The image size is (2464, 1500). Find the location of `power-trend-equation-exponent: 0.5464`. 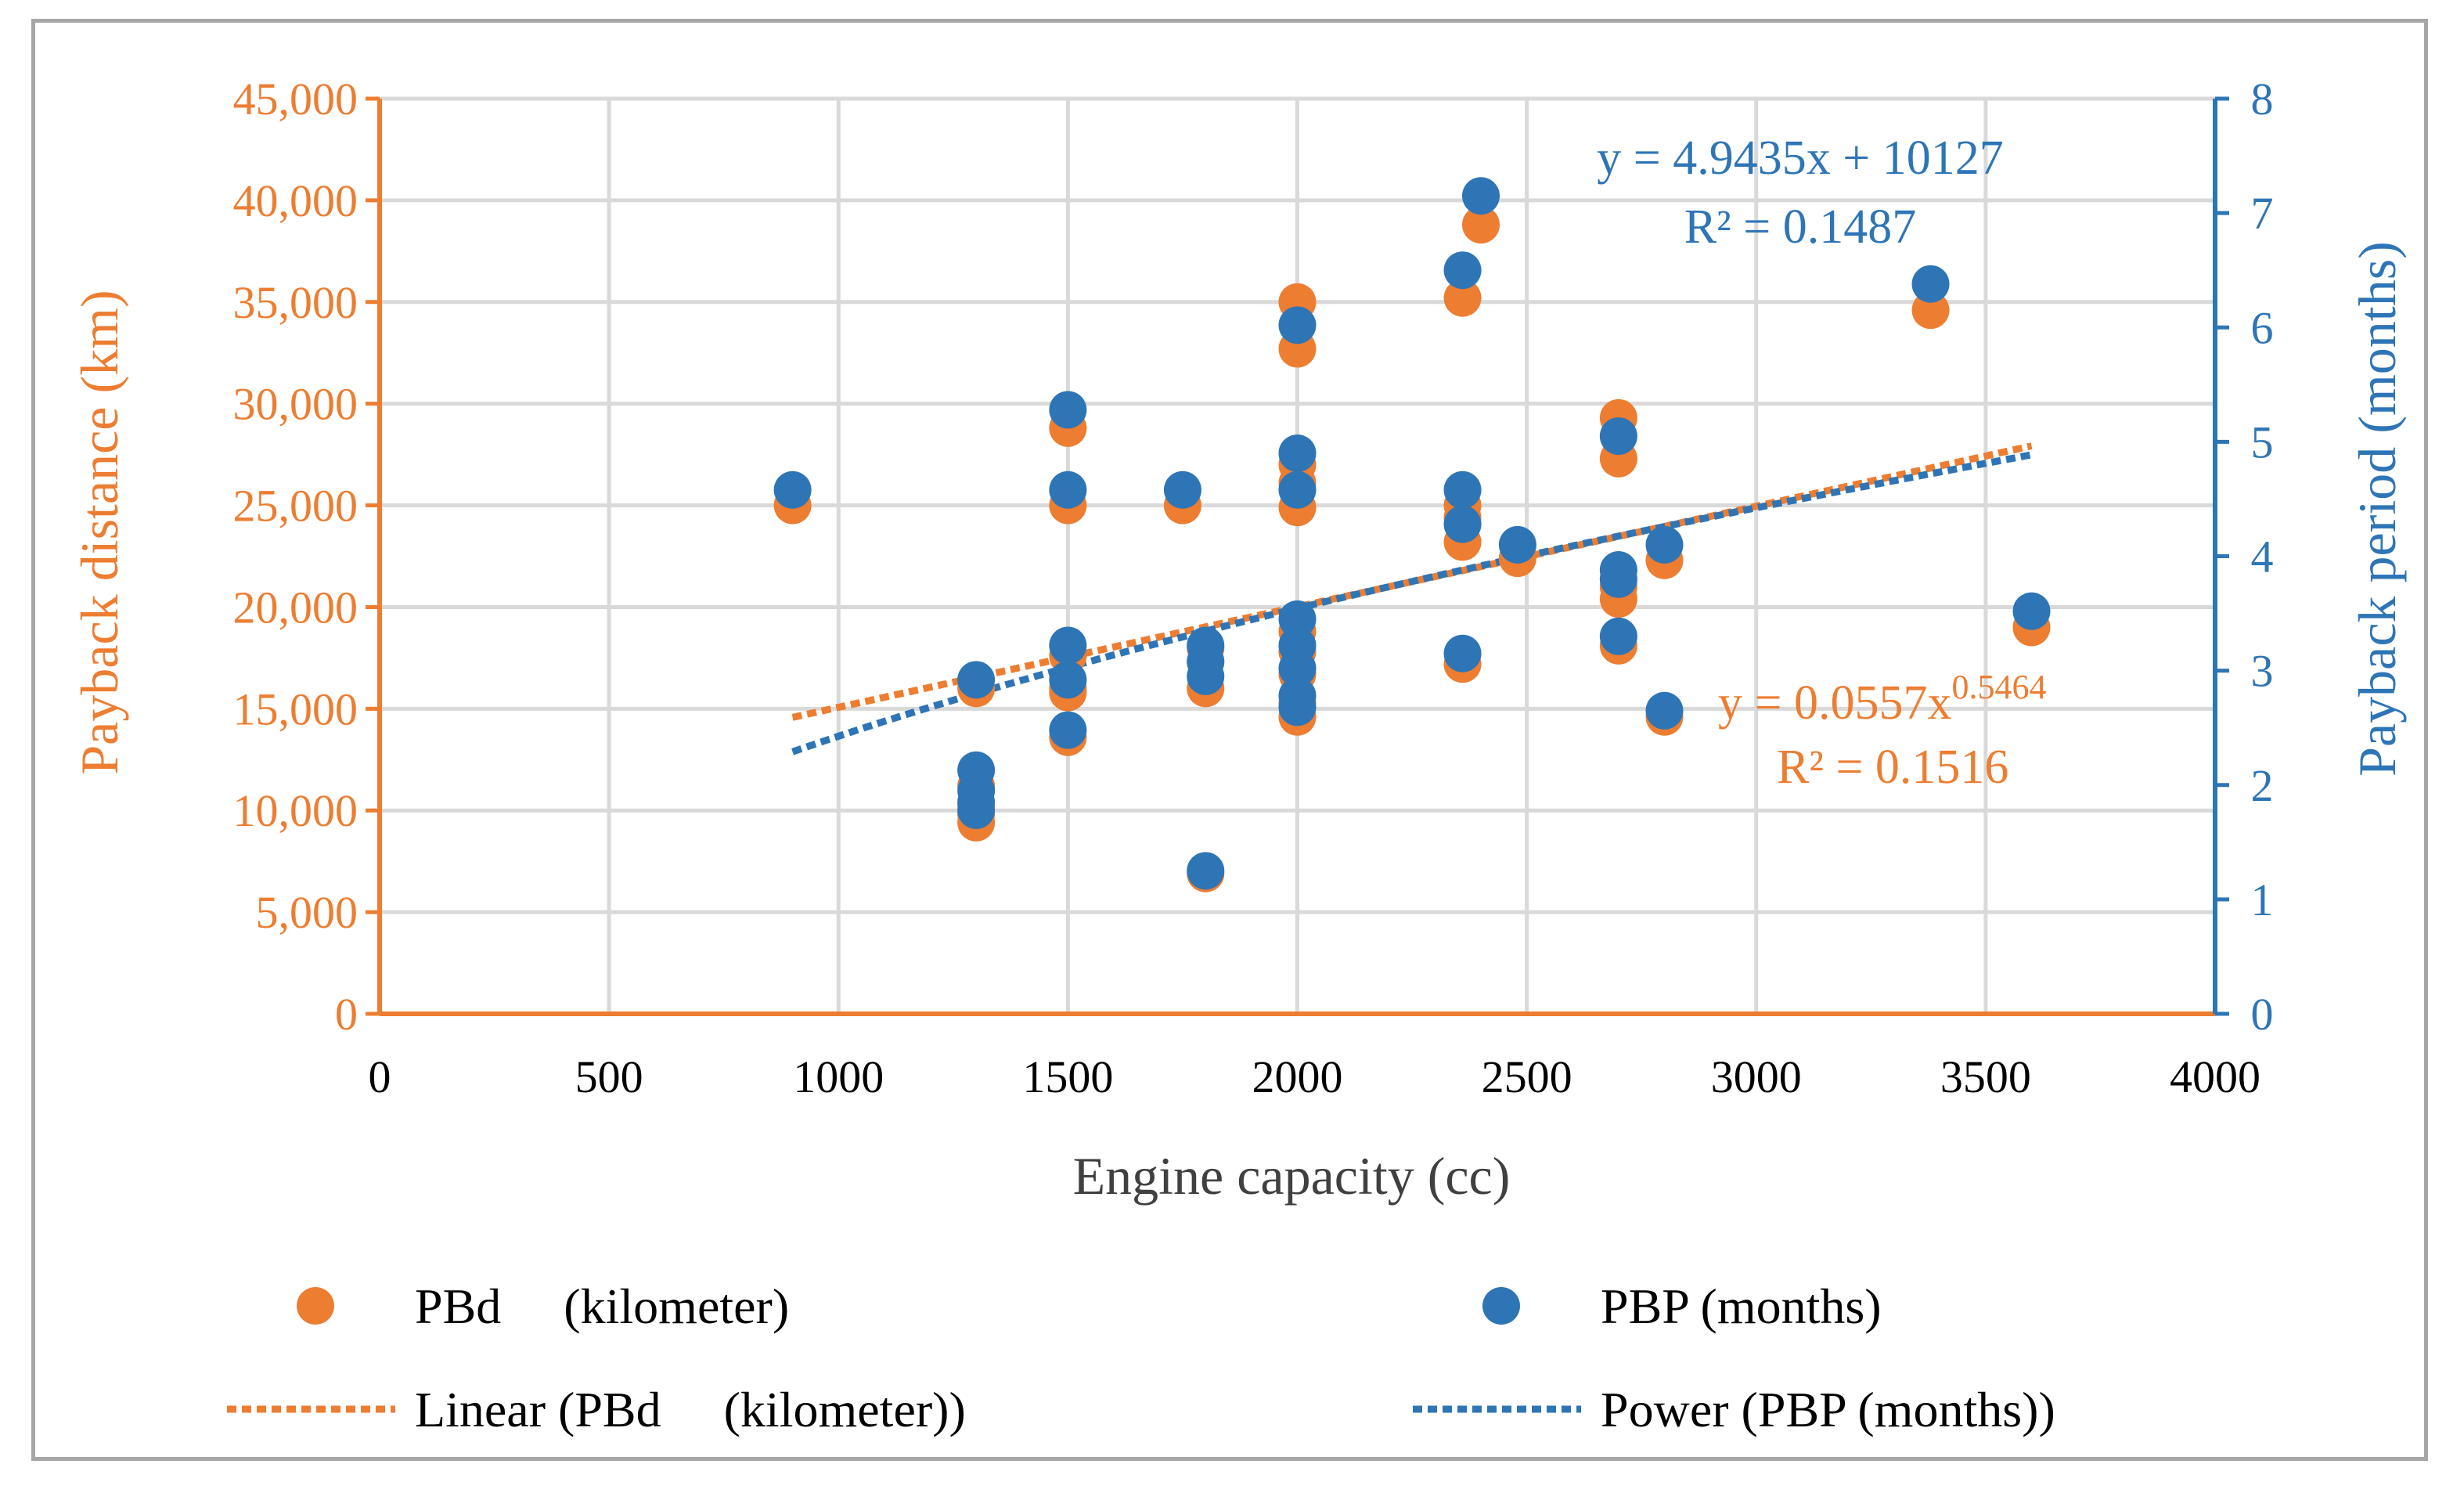

power-trend-equation-exponent: 0.5464 is located at coordinates (1998, 687).